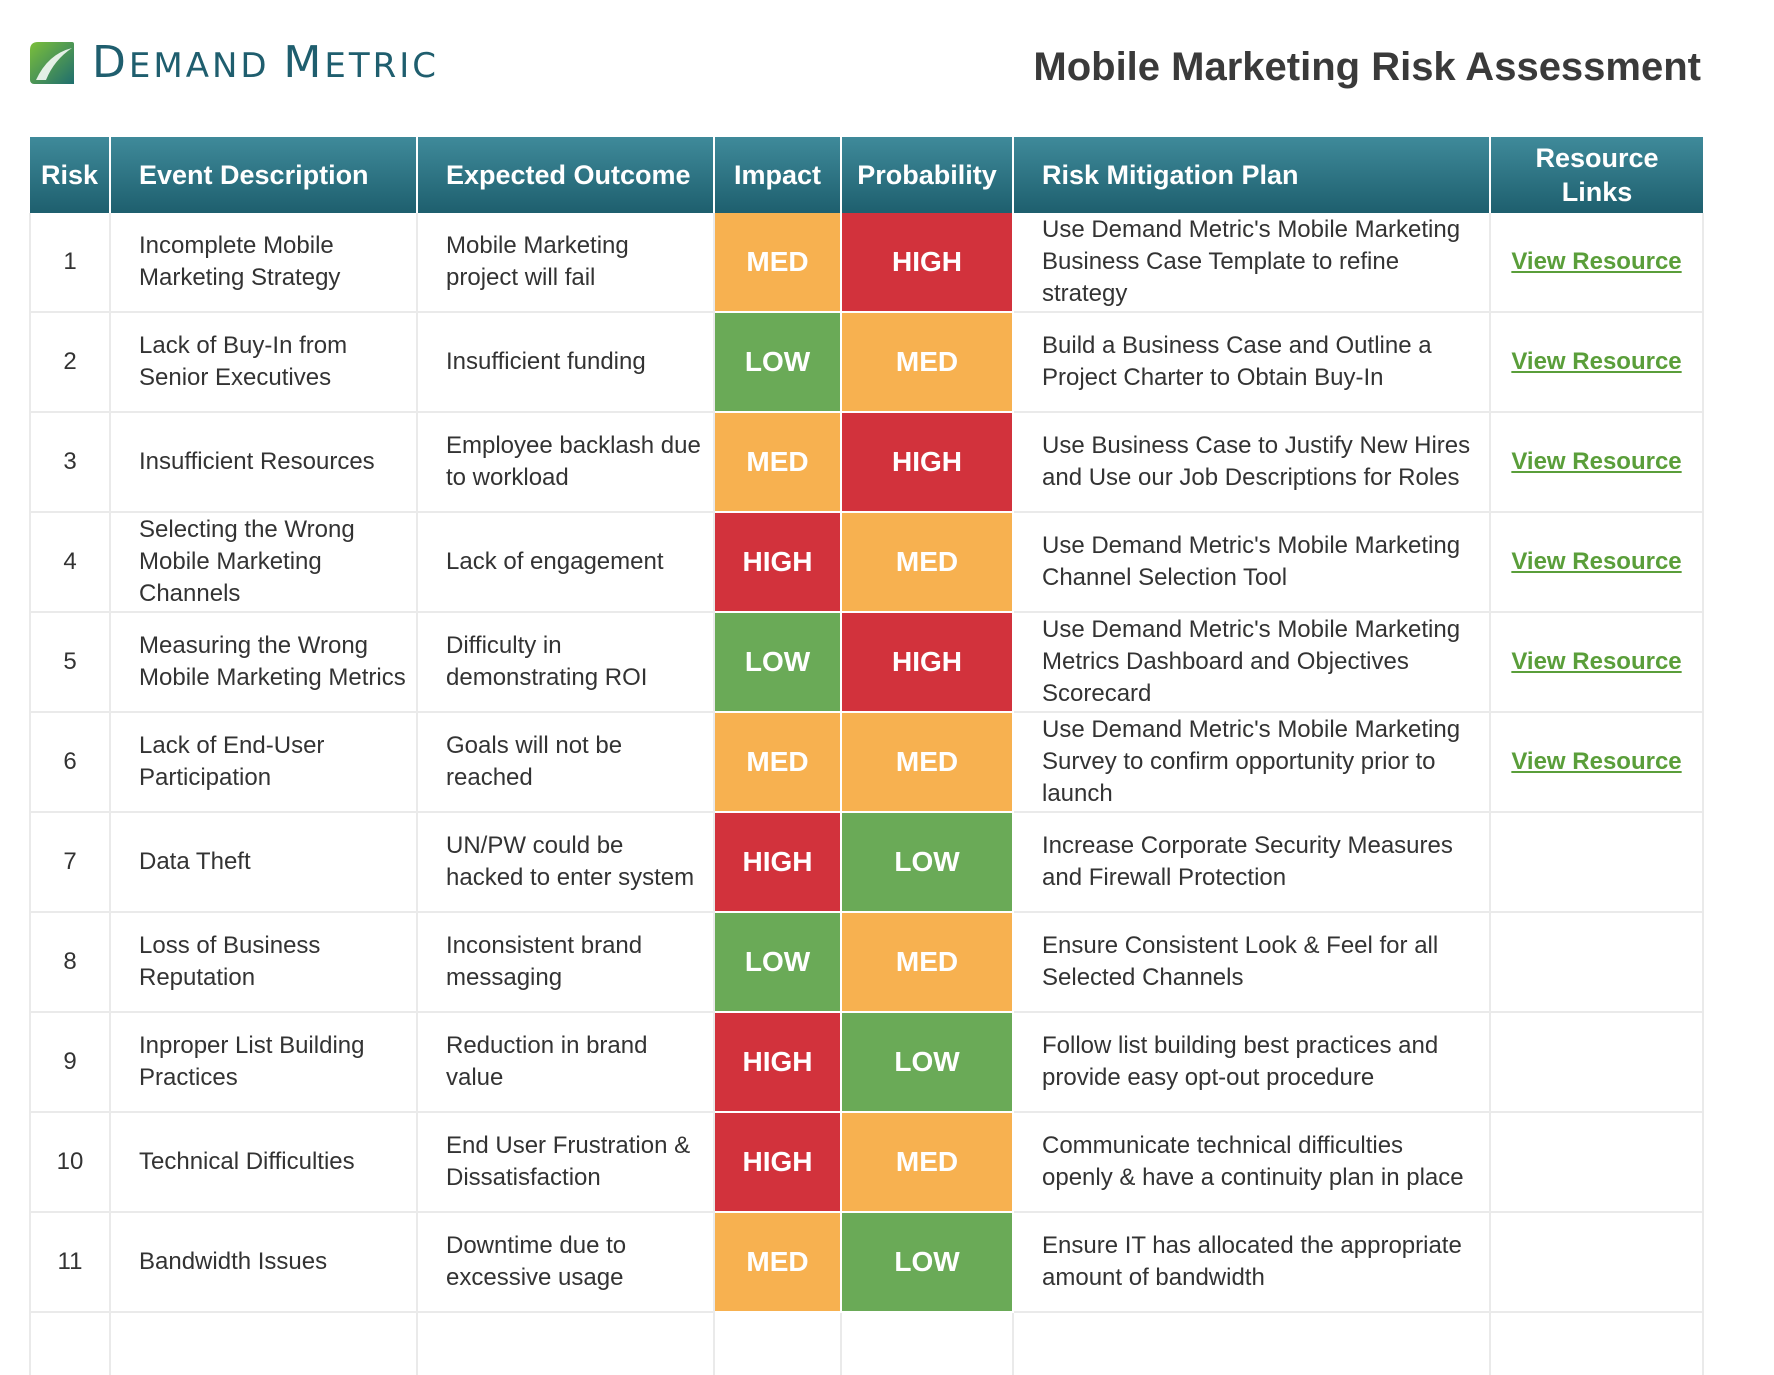  What do you see at coordinates (566, 862) in the screenshot?
I see `expected-outcome: UN/PW could be hacked to enter system` at bounding box center [566, 862].